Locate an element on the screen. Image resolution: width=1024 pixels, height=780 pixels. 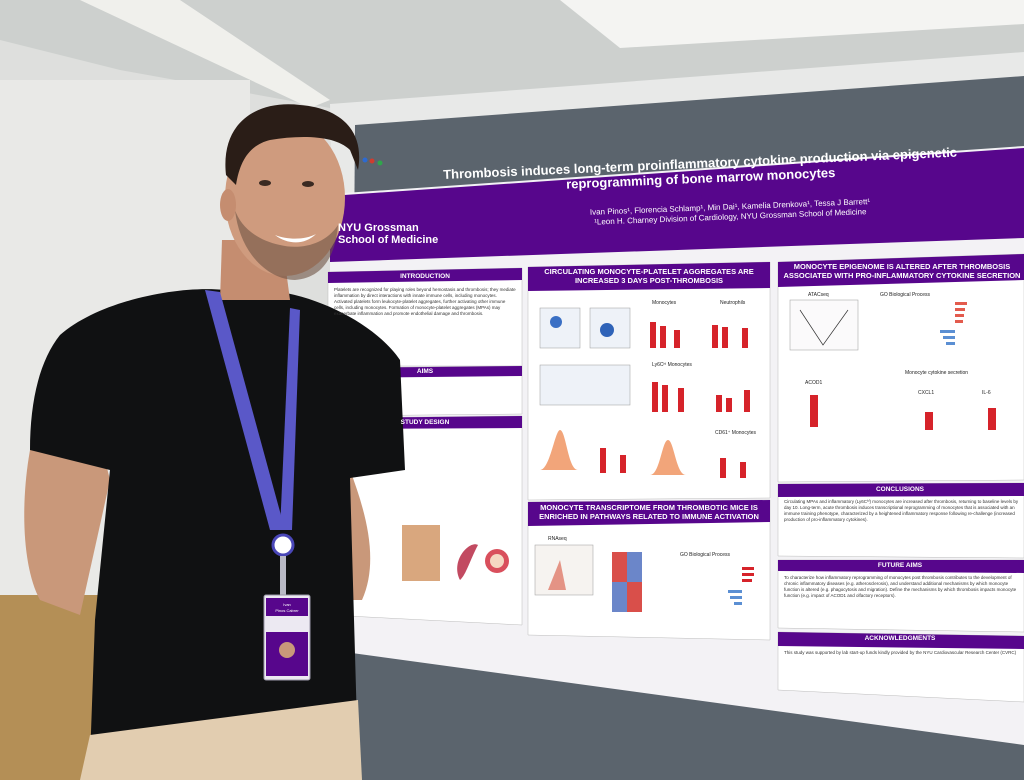
epigenome-box is located at coordinates (900, 368).